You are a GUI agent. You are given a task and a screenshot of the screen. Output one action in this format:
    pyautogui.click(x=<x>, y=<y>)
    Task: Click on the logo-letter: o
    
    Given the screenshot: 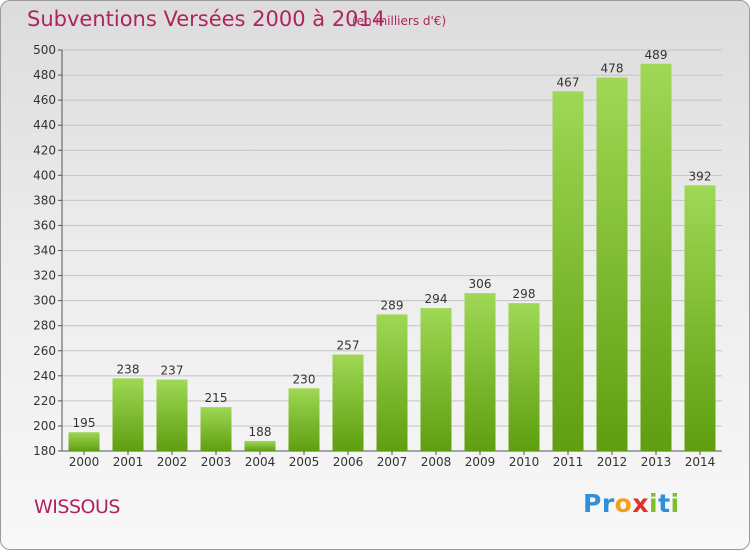 What is the action you would take?
    pyautogui.click(x=623, y=503)
    